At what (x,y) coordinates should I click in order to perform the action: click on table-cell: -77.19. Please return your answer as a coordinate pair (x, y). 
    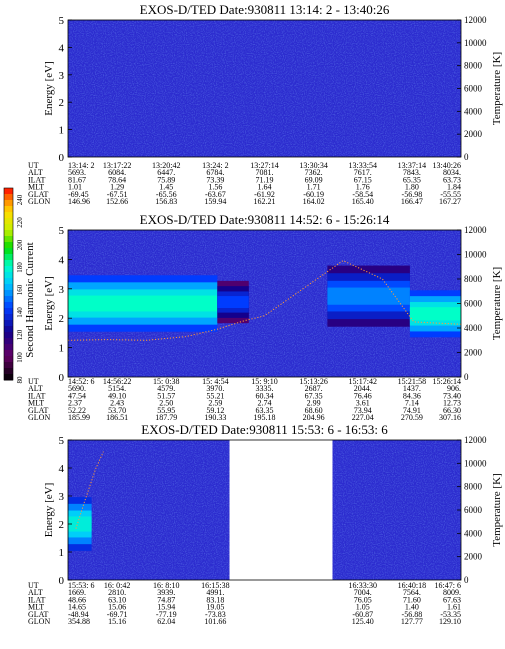
    Looking at the image, I should click on (166, 614).